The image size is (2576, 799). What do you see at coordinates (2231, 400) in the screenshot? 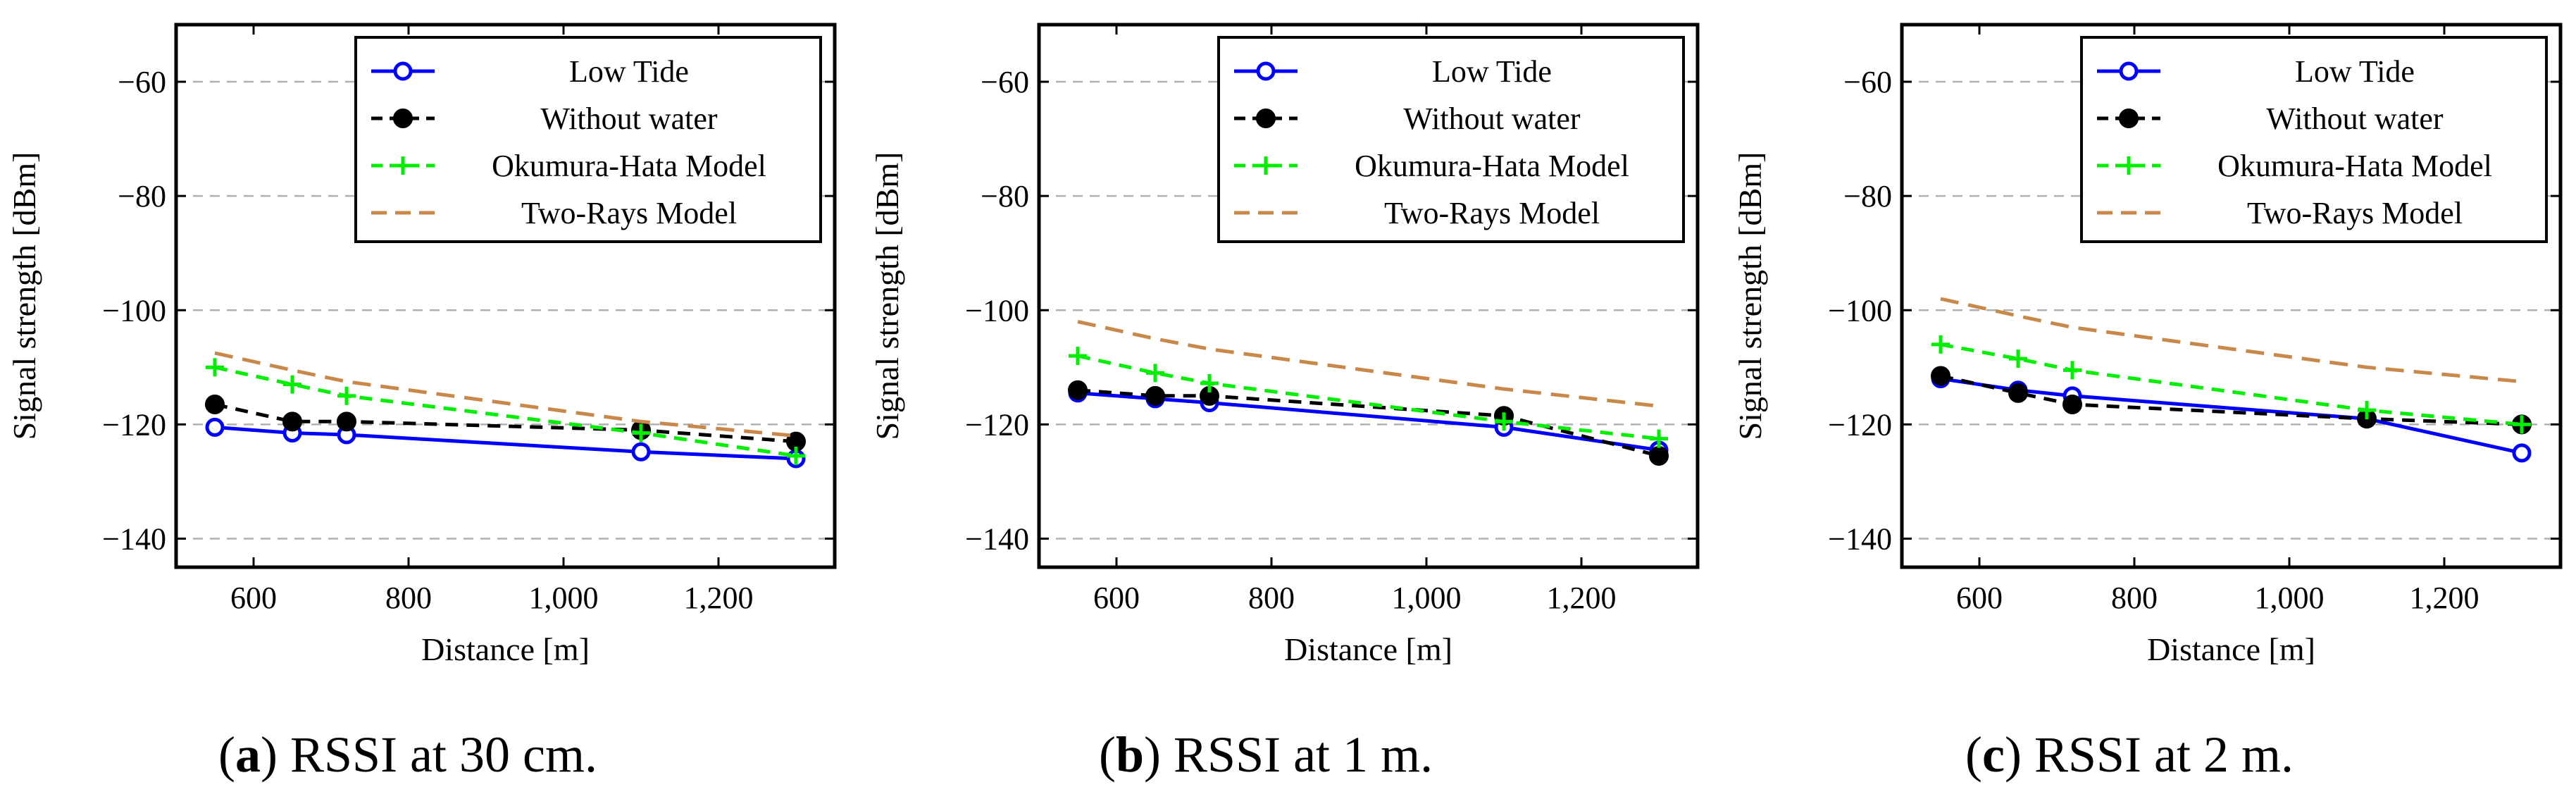
I see `series-line-without-water` at bounding box center [2231, 400].